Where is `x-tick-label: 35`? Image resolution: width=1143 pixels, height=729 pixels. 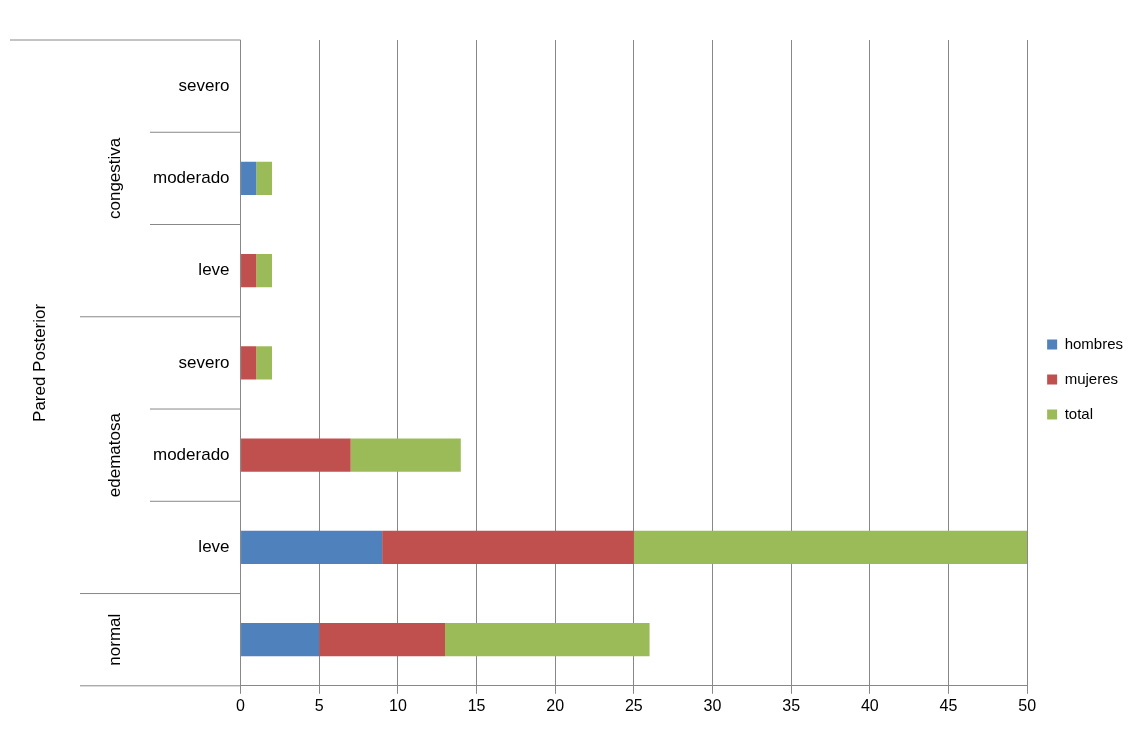 x-tick-label: 35 is located at coordinates (791, 705).